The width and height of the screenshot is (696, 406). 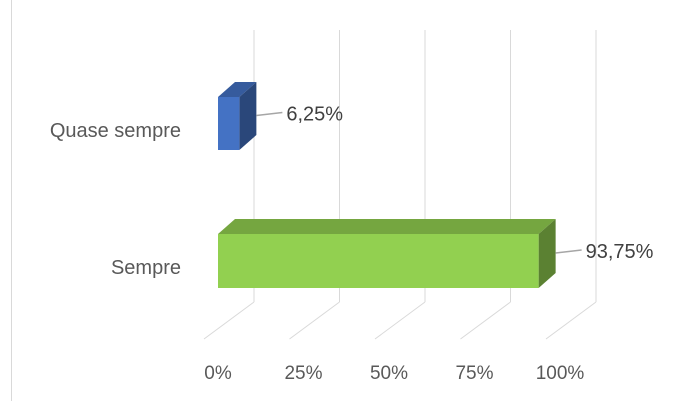 I want to click on x-tick-label: 50%, so click(x=389, y=373).